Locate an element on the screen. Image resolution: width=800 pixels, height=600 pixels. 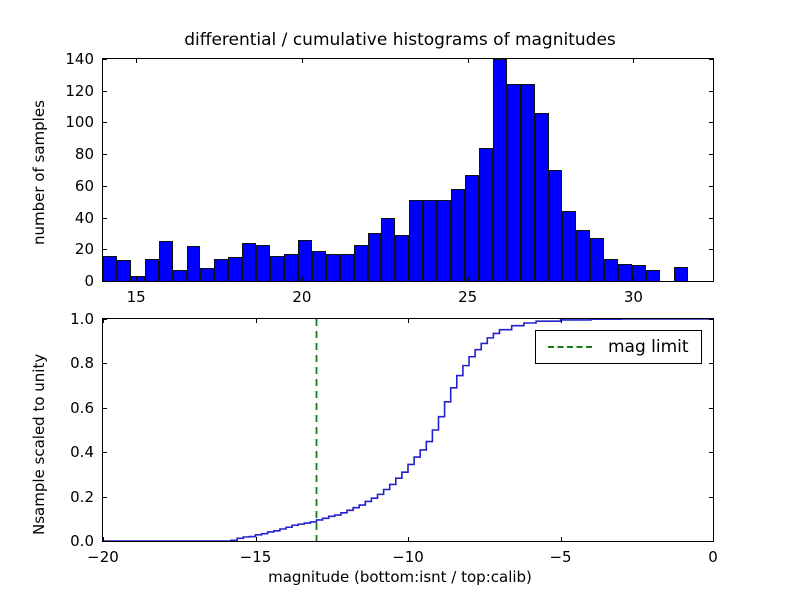
top-panel-y-axis-label: number of samples is located at coordinates (39, 172).